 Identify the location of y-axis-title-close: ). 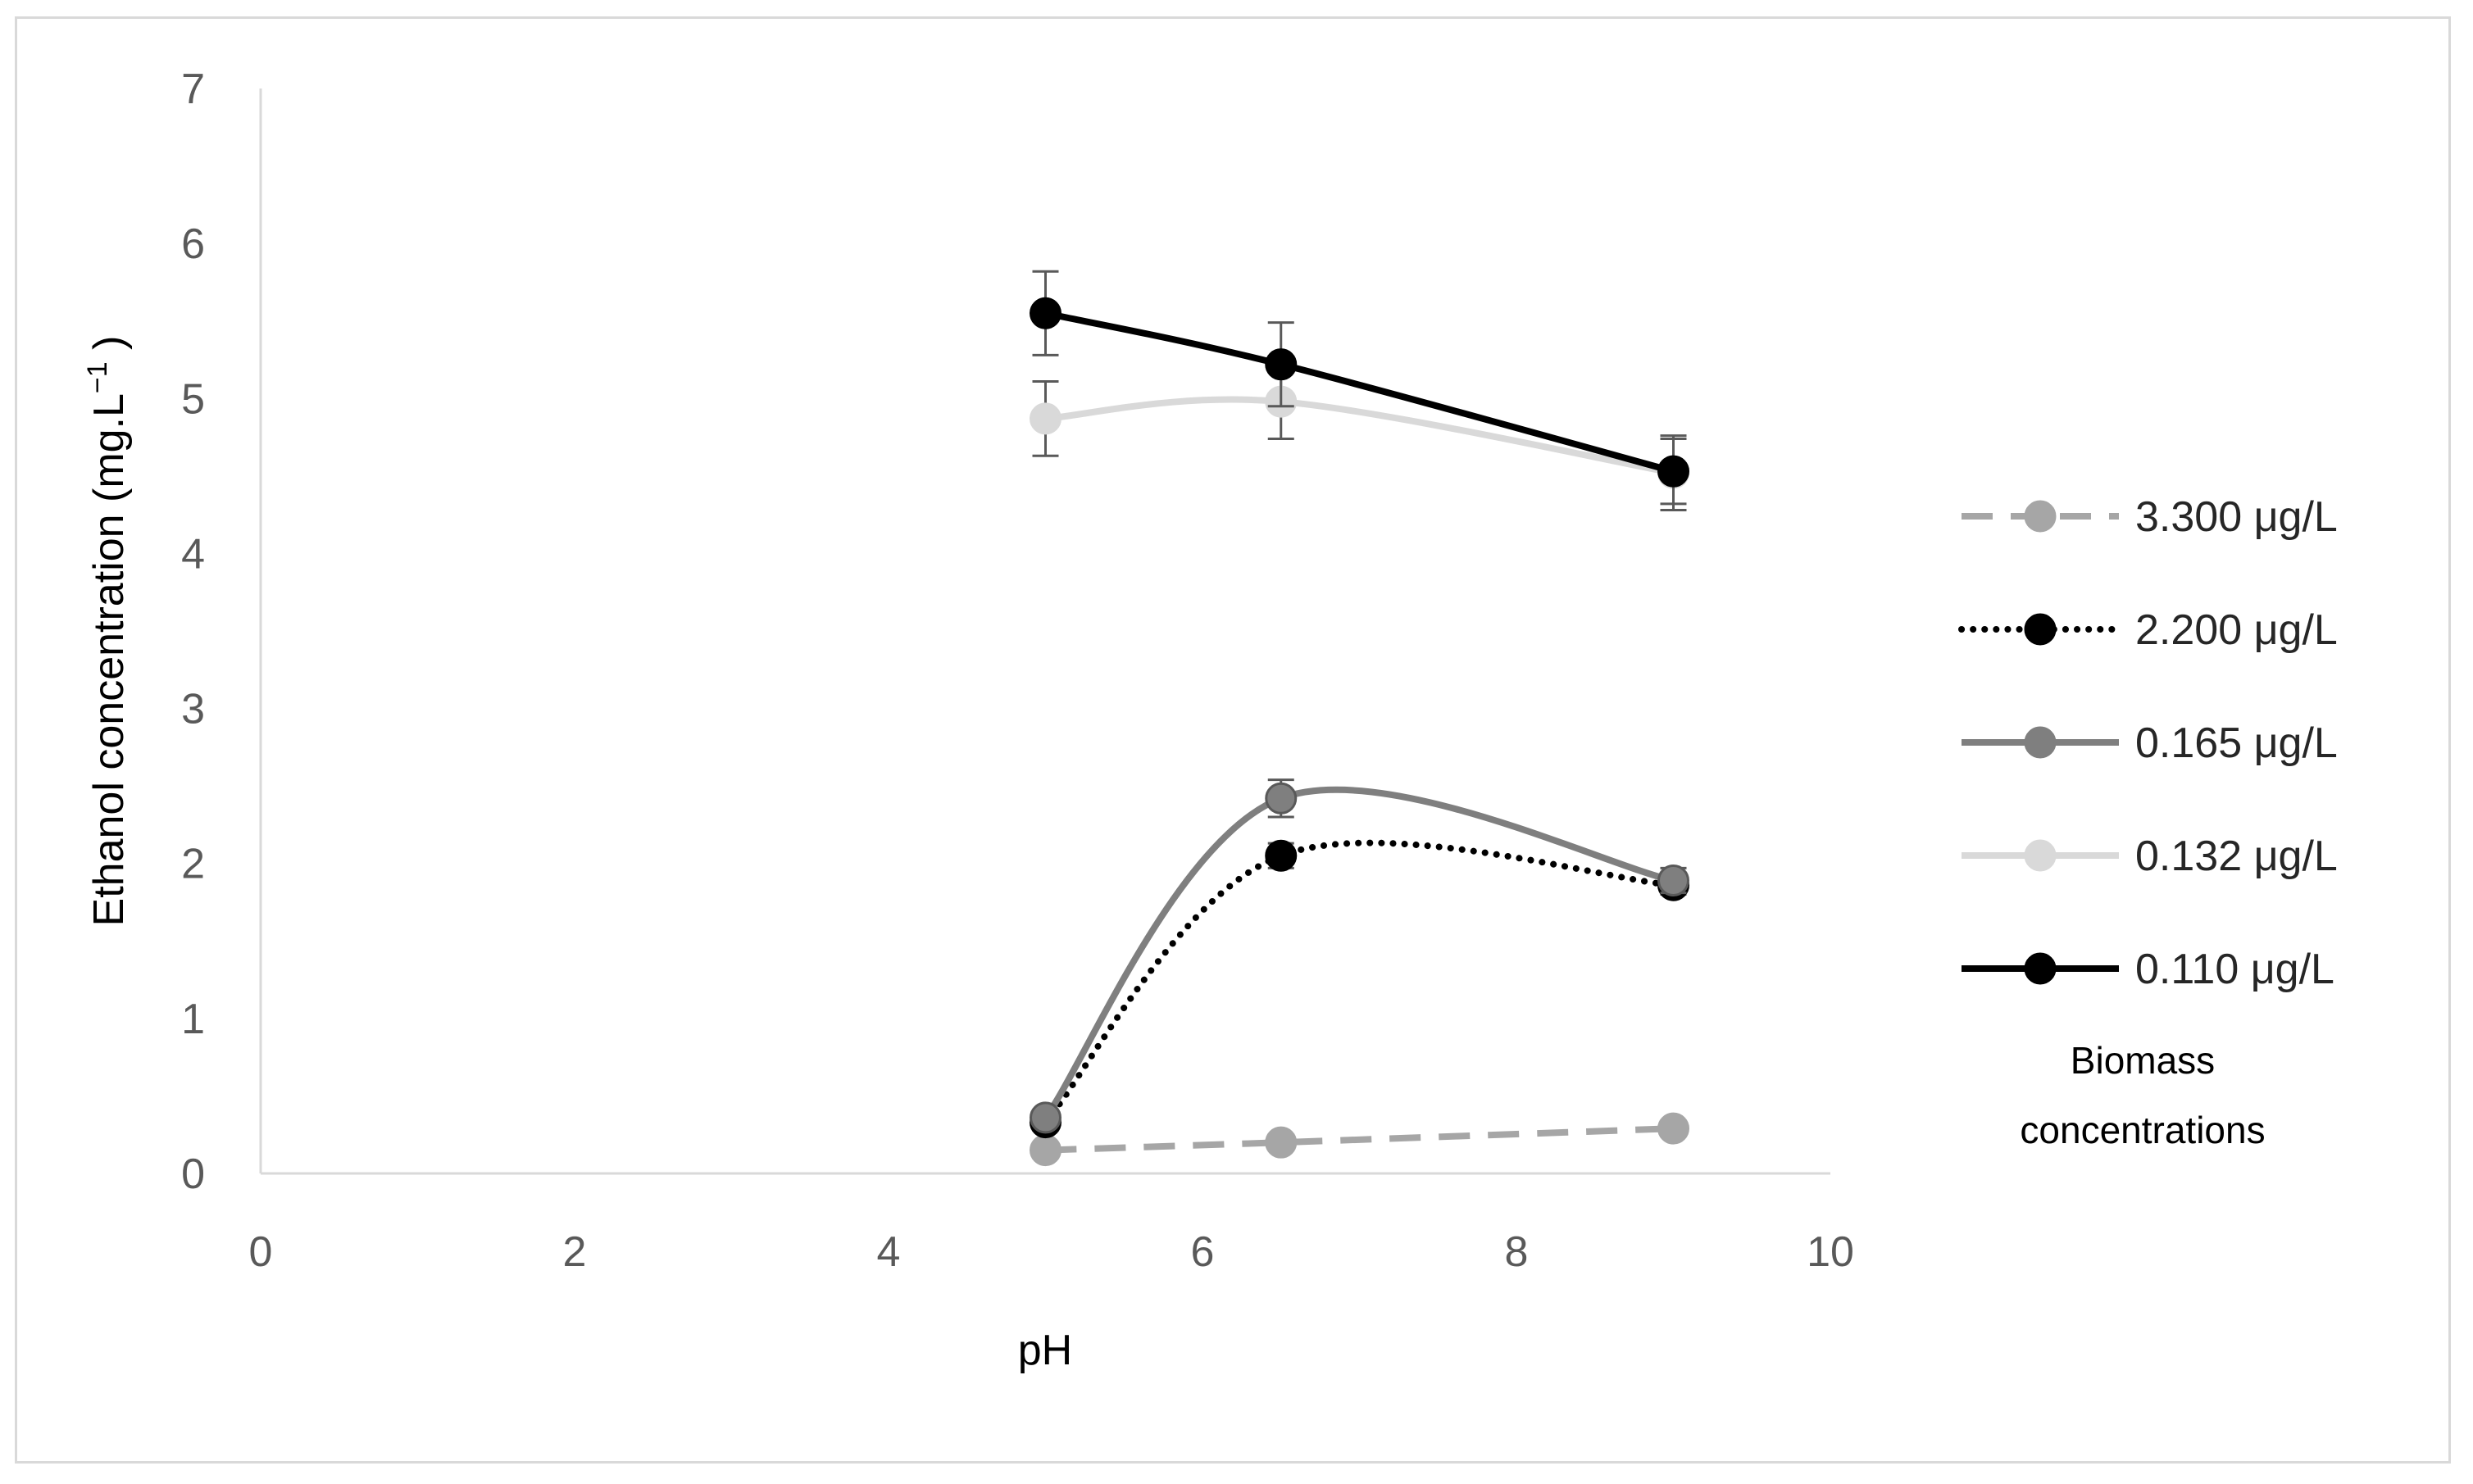
(109, 349).